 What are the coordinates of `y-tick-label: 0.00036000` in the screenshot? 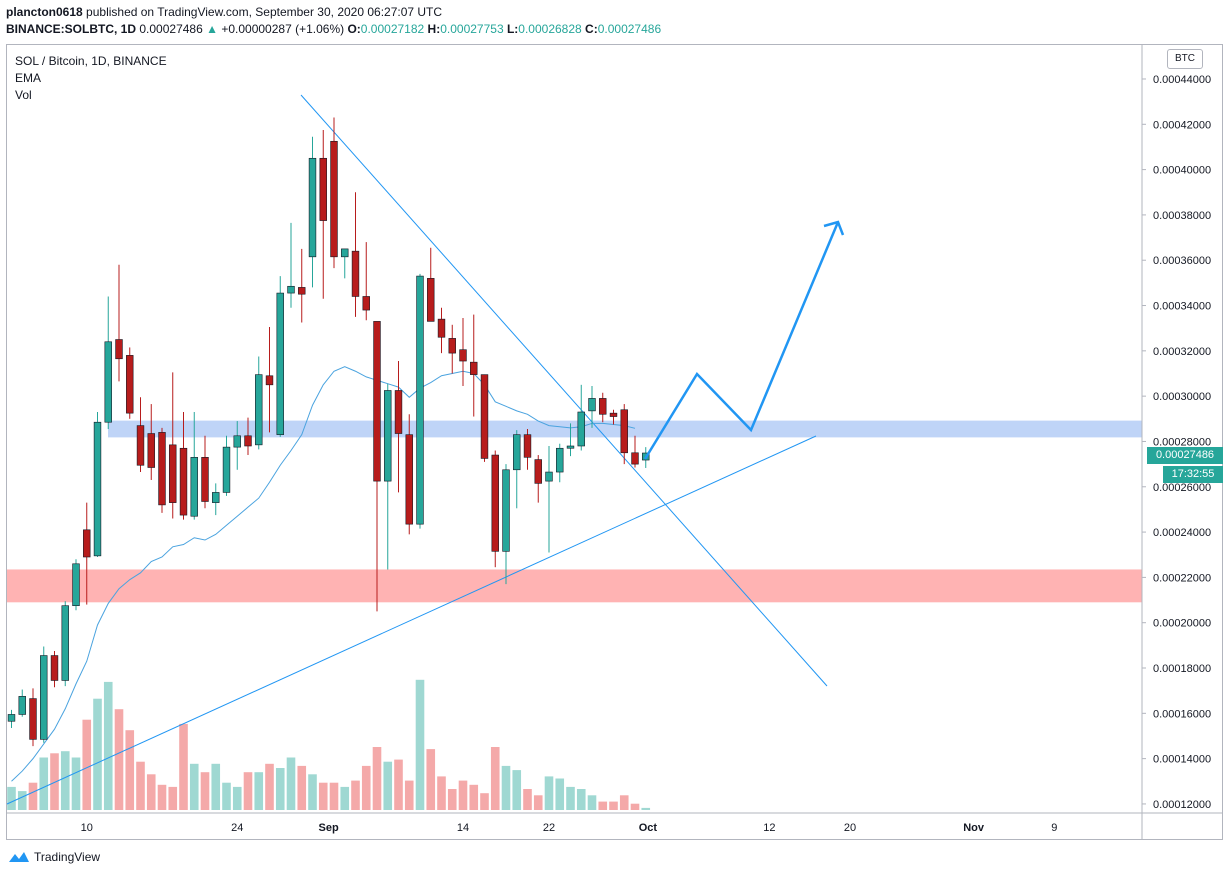 It's located at (1182, 261).